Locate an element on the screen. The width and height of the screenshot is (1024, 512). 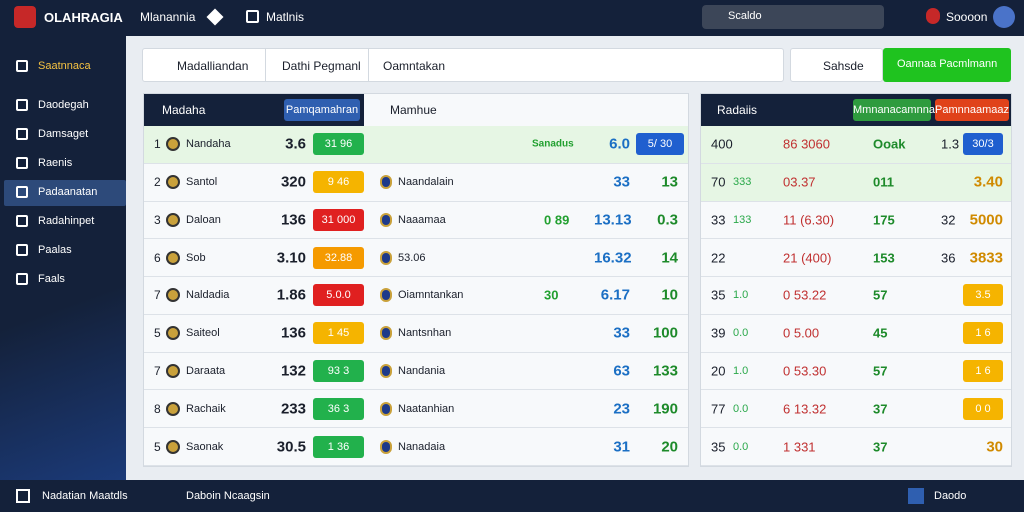
search-text: Scaldo is located at coordinates (745, 16).